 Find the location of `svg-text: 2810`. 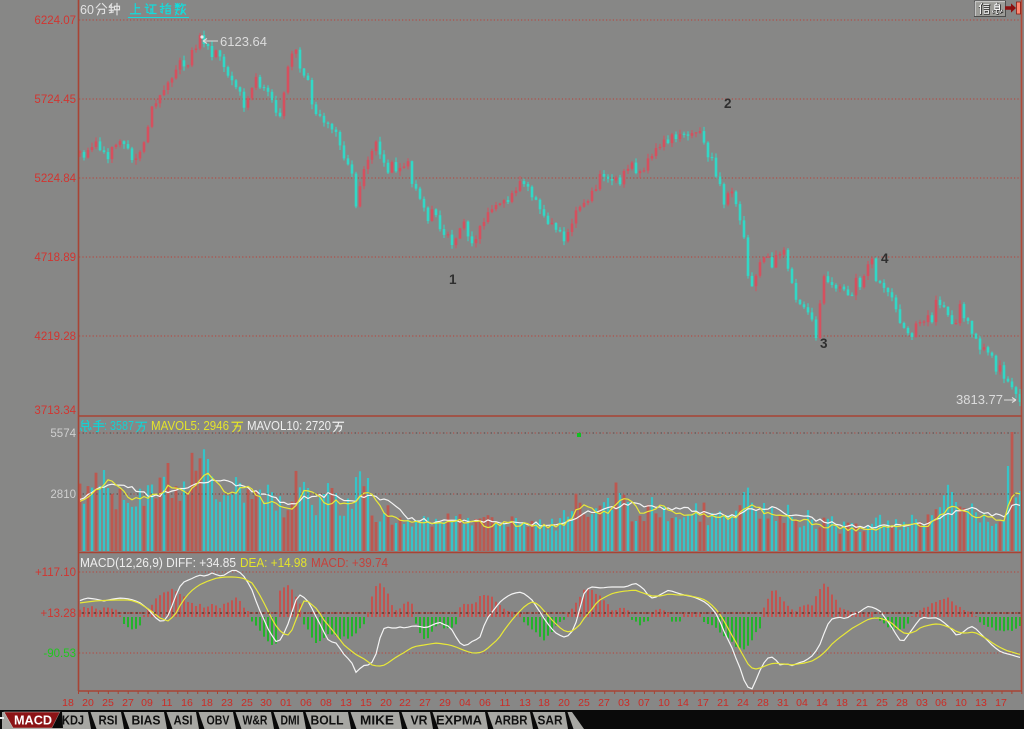

svg-text: 2810 is located at coordinates (63, 495).